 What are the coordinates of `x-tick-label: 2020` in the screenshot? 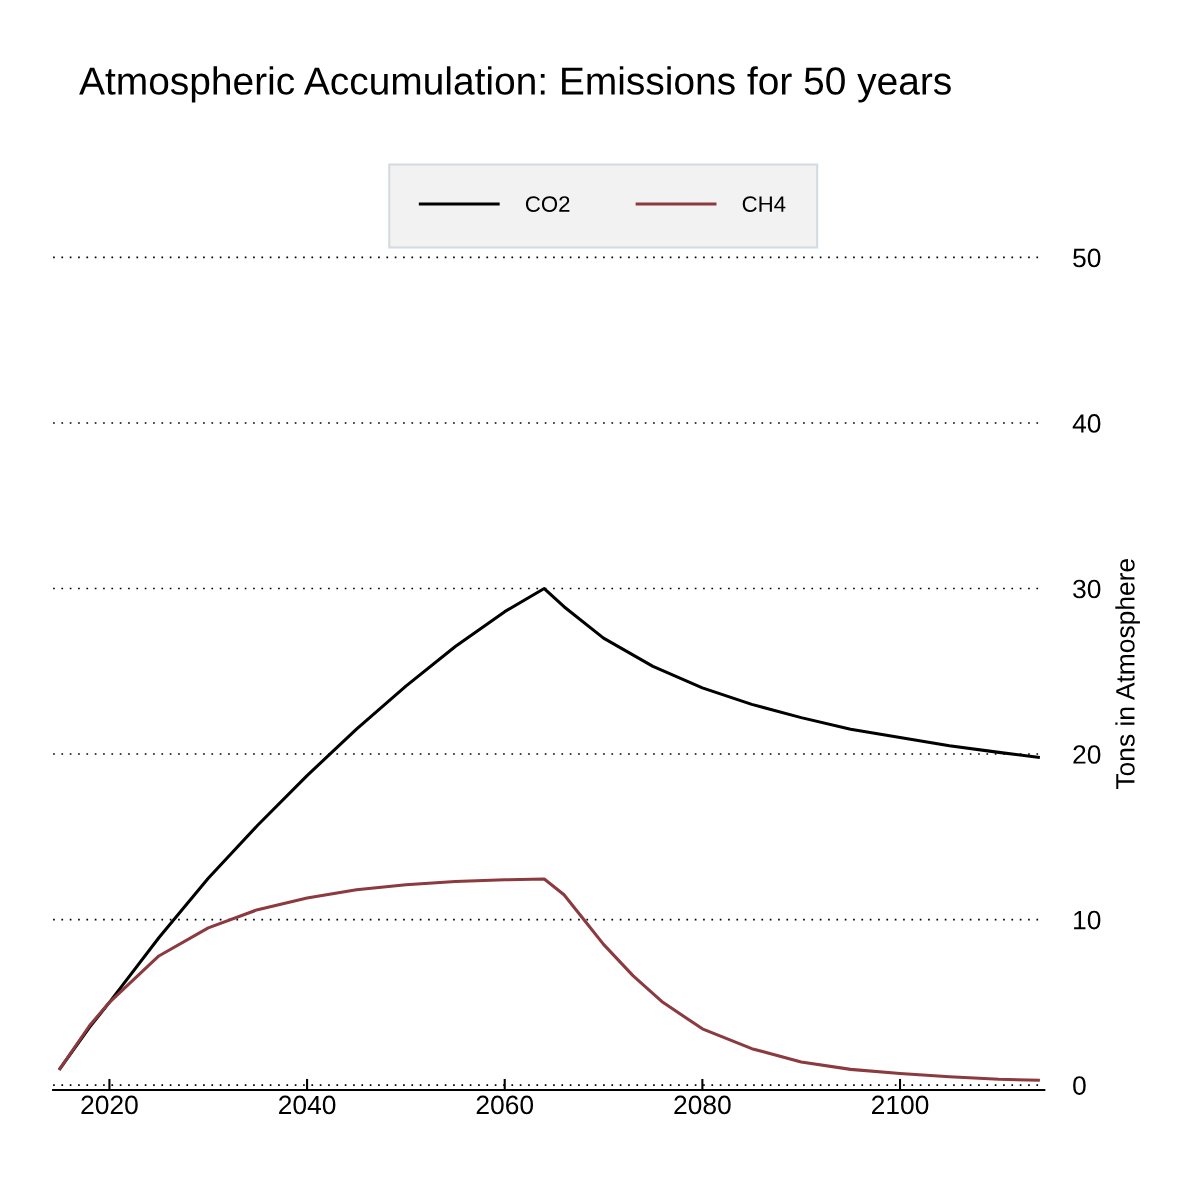 It's located at (109, 1105).